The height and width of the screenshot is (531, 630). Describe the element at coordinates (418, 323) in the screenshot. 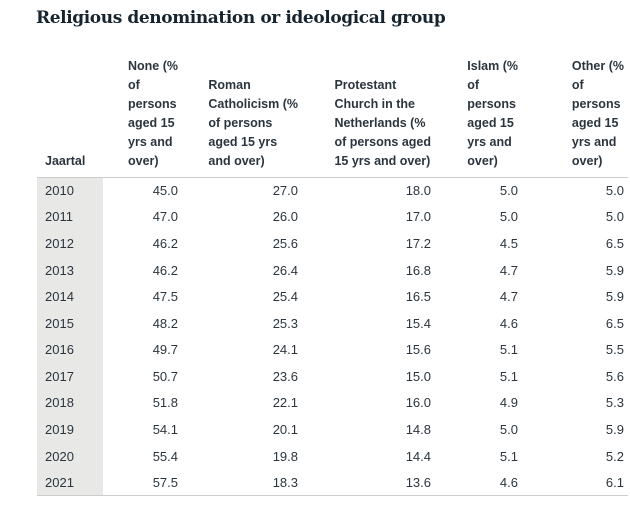

I see `value-cell: 15.4` at that location.